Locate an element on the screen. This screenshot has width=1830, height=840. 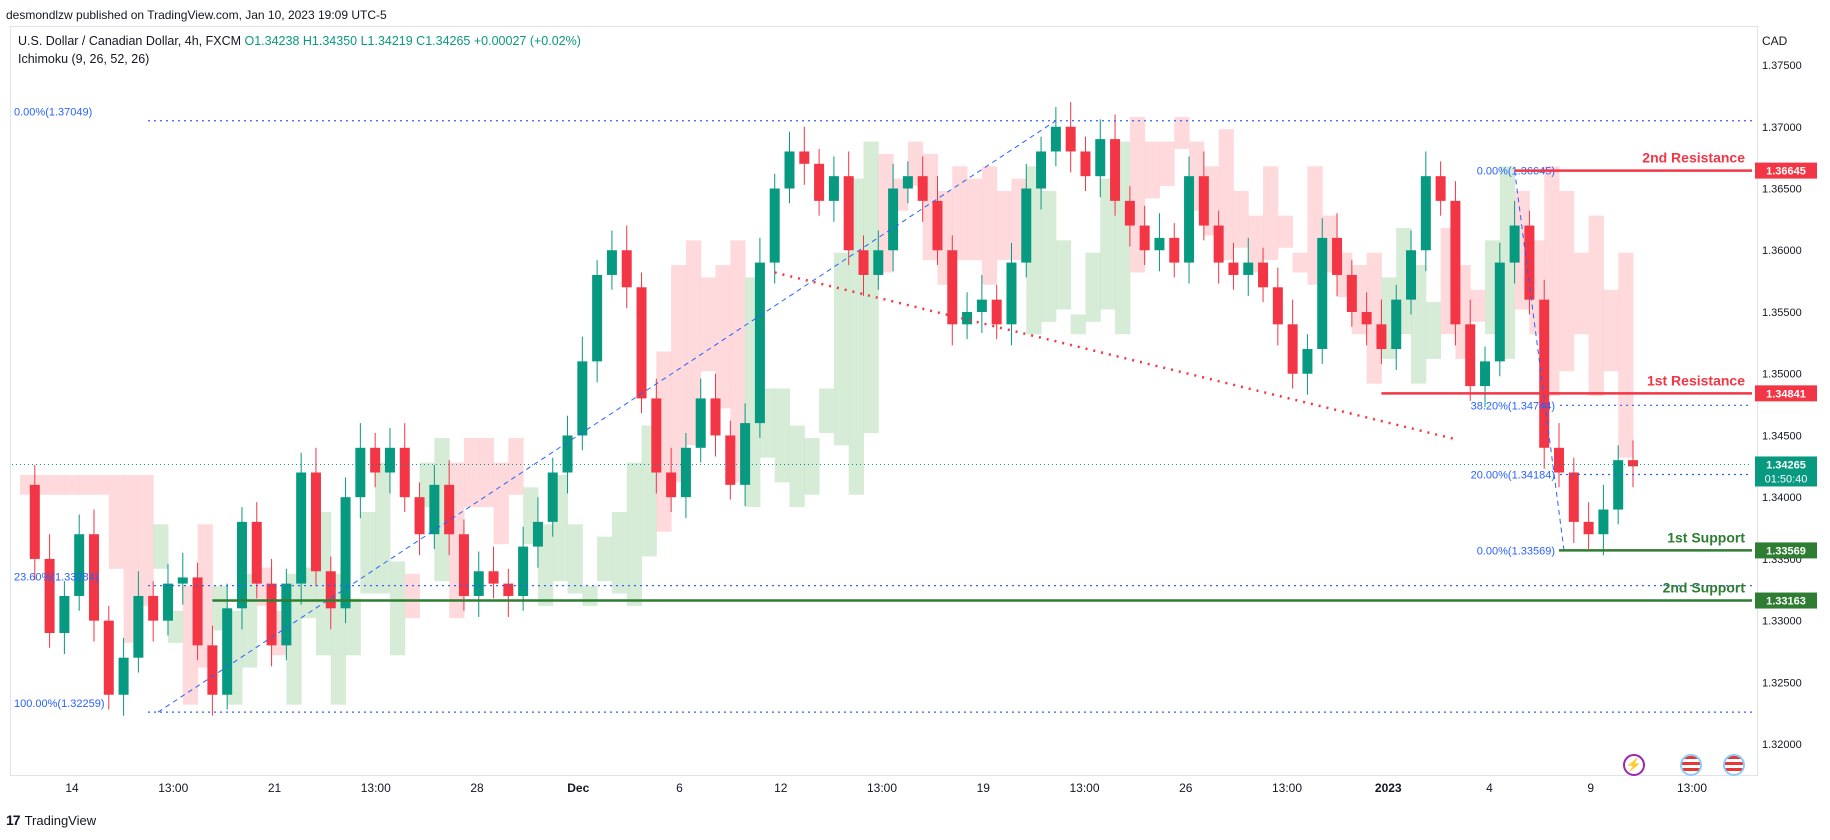
price-tag-label: 1.33569 is located at coordinates (1786, 551).